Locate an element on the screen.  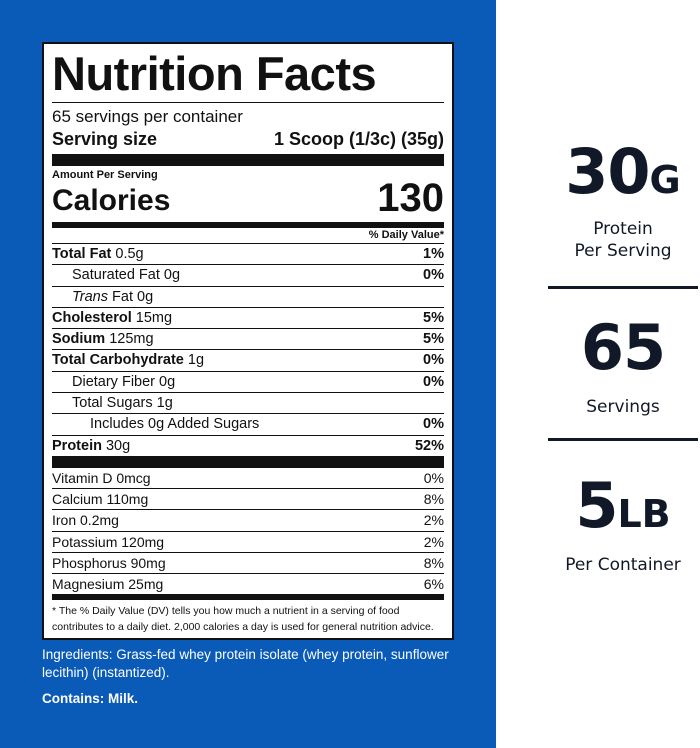
vitamin-name: Phosphorus is located at coordinates (89, 562).